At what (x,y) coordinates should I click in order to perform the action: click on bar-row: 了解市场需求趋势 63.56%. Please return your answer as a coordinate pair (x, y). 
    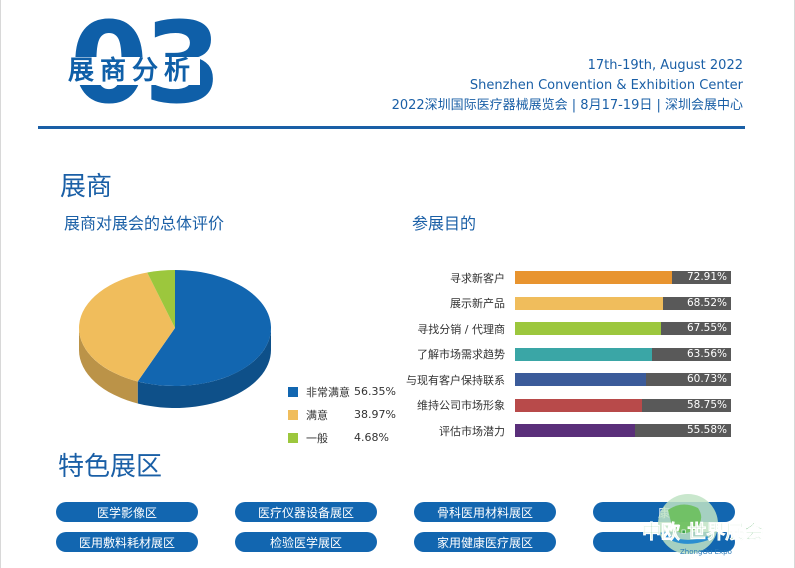
    Looking at the image, I should click on (545, 355).